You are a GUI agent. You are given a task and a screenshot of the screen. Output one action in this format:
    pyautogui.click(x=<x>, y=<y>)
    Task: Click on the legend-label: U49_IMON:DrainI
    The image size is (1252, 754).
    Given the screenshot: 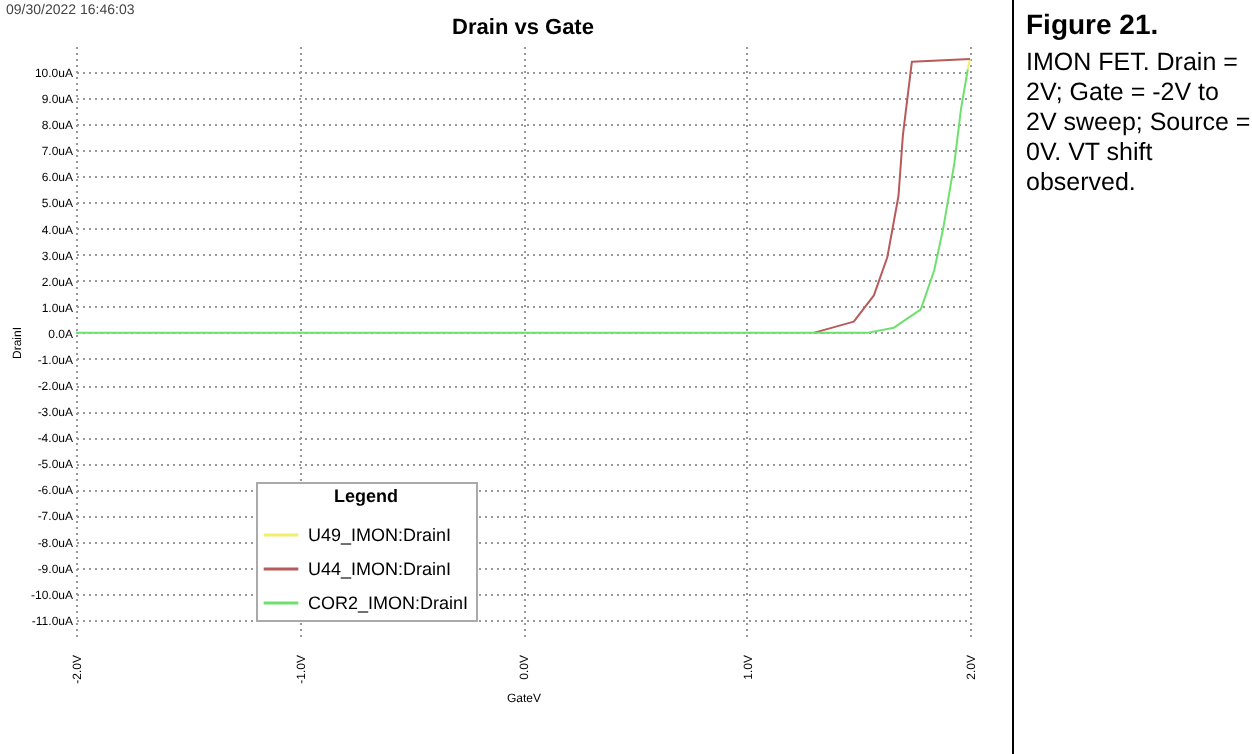 What is the action you would take?
    pyautogui.click(x=380, y=535)
    